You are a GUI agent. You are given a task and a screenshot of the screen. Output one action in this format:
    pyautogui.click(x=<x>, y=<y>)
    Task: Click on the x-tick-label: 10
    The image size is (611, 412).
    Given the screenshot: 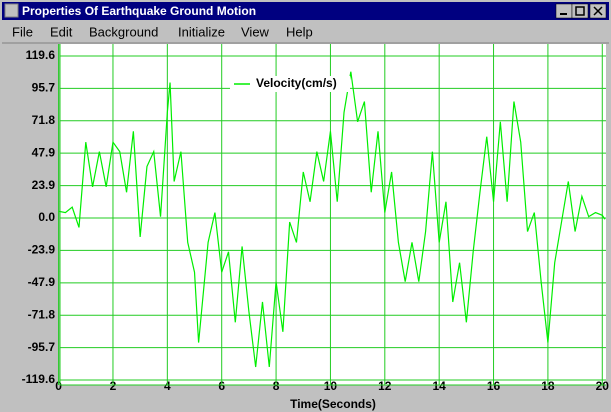 What is the action you would take?
    pyautogui.click(x=331, y=386)
    